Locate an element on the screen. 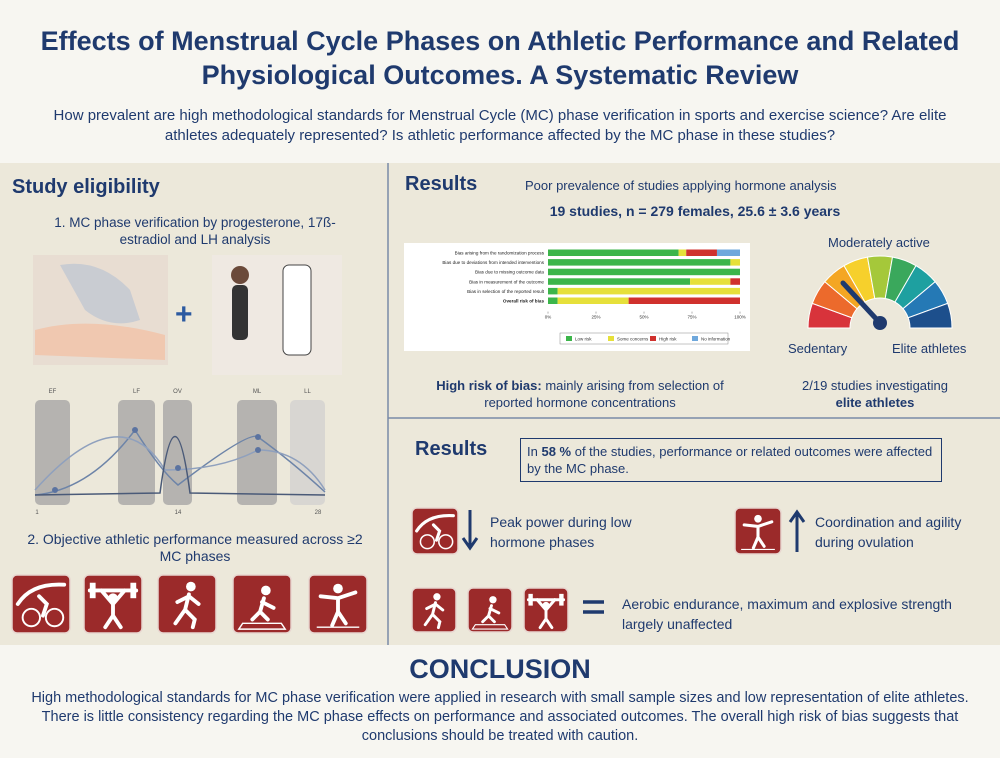 This screenshot has width=1000, height=758. x-label: 1 is located at coordinates (37, 513).